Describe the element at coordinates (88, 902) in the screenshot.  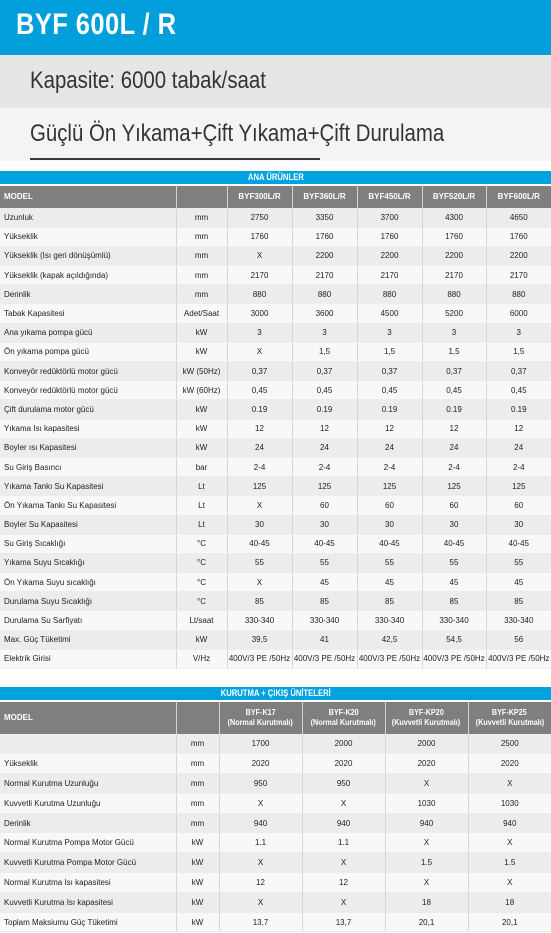
I see `row-label: Kuvvetli Kurutma Isı kapasitesi` at that location.